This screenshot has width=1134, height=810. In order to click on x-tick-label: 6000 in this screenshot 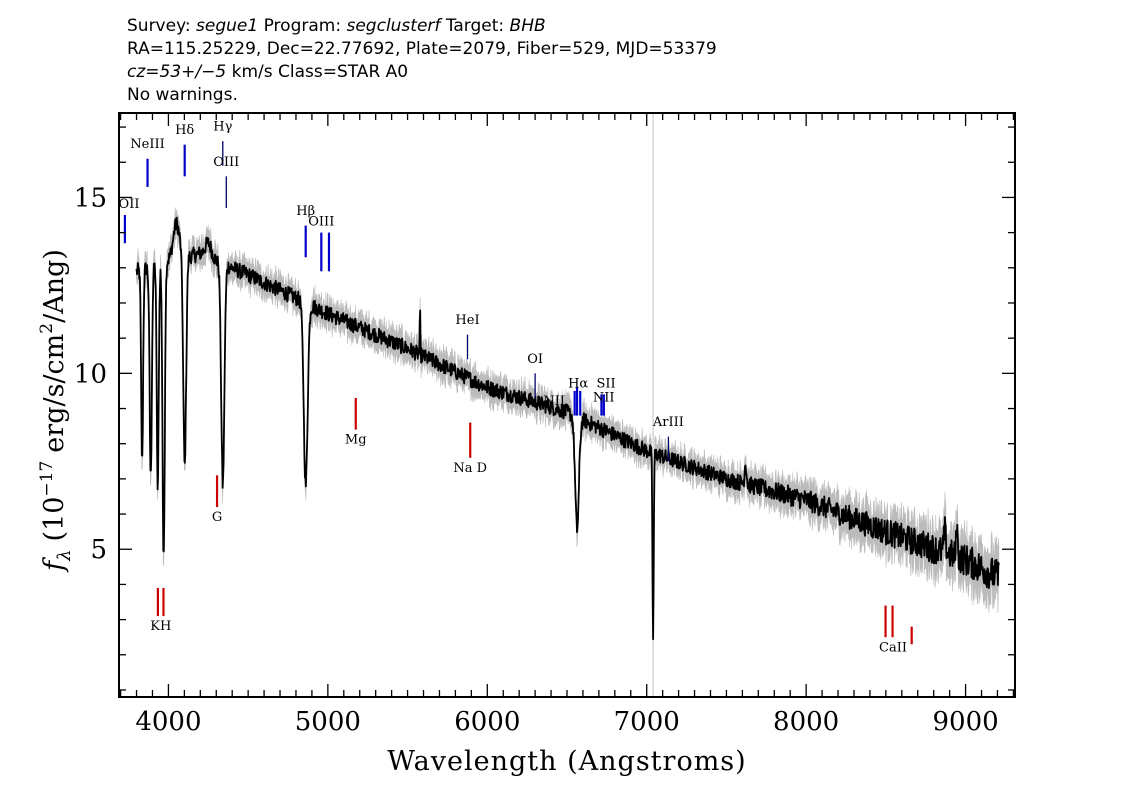, I will do `click(487, 722)`.